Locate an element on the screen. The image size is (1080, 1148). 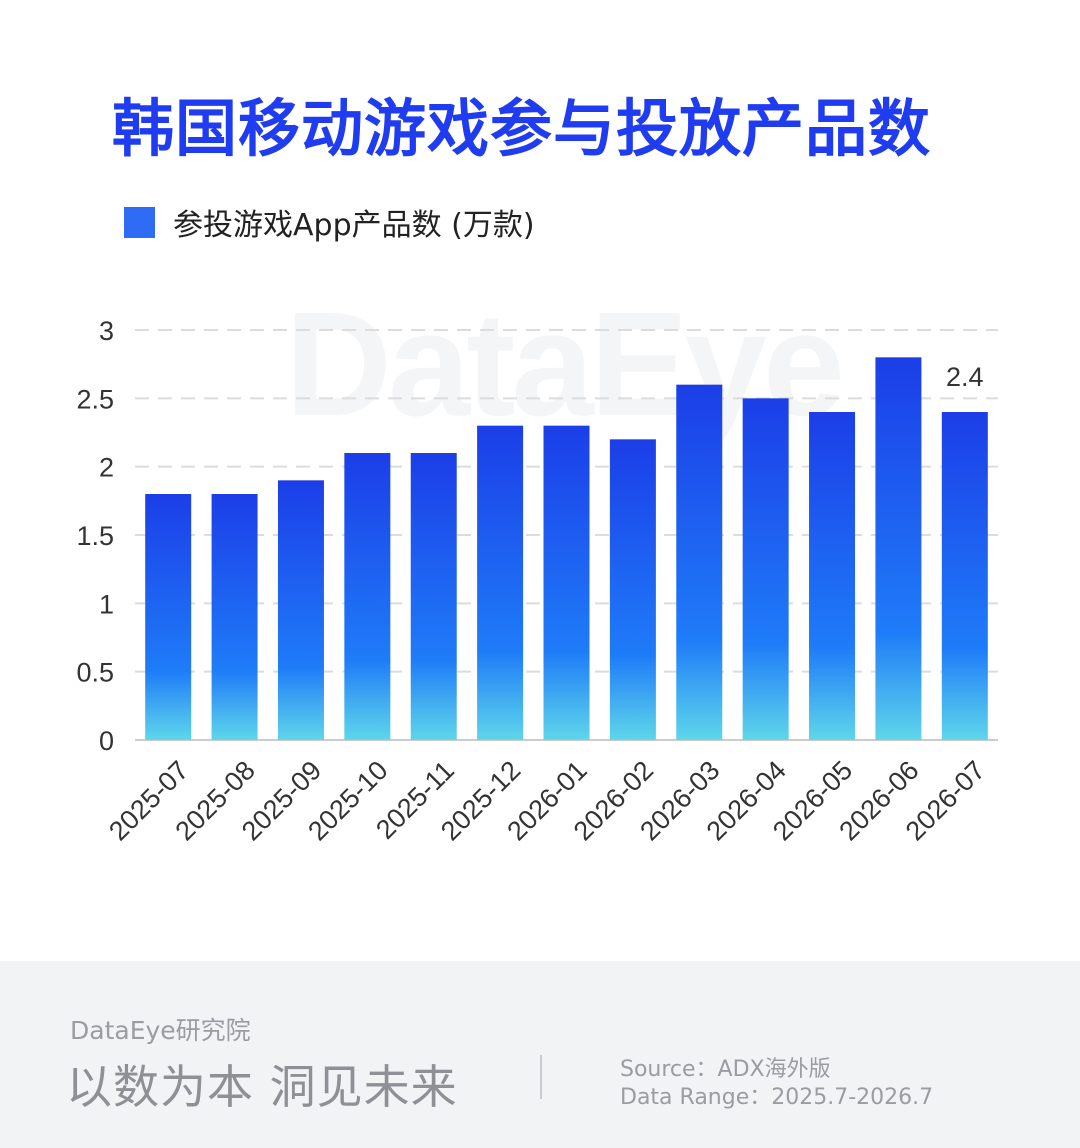
footer-source: Source：ADX海外版 is located at coordinates (725, 1069).